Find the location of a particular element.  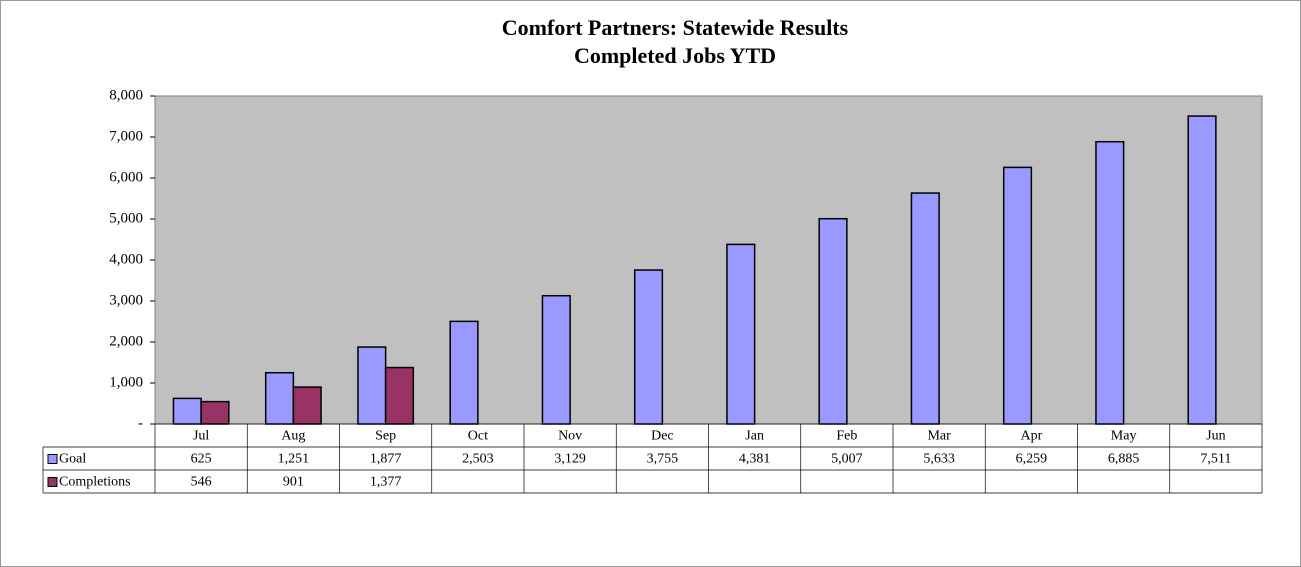

table-value: 6,885 is located at coordinates (1124, 459).